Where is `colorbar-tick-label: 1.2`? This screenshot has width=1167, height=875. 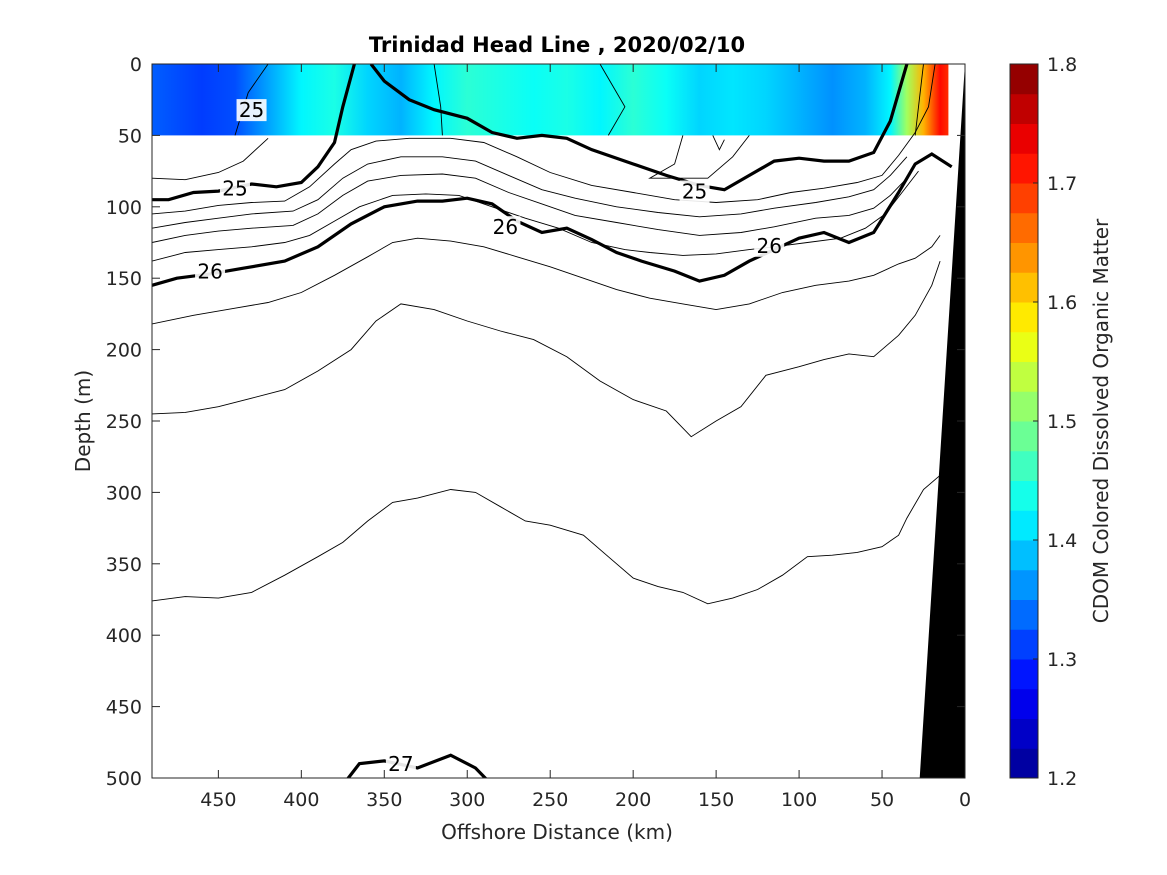
colorbar-tick-label: 1.2 is located at coordinates (1062, 779).